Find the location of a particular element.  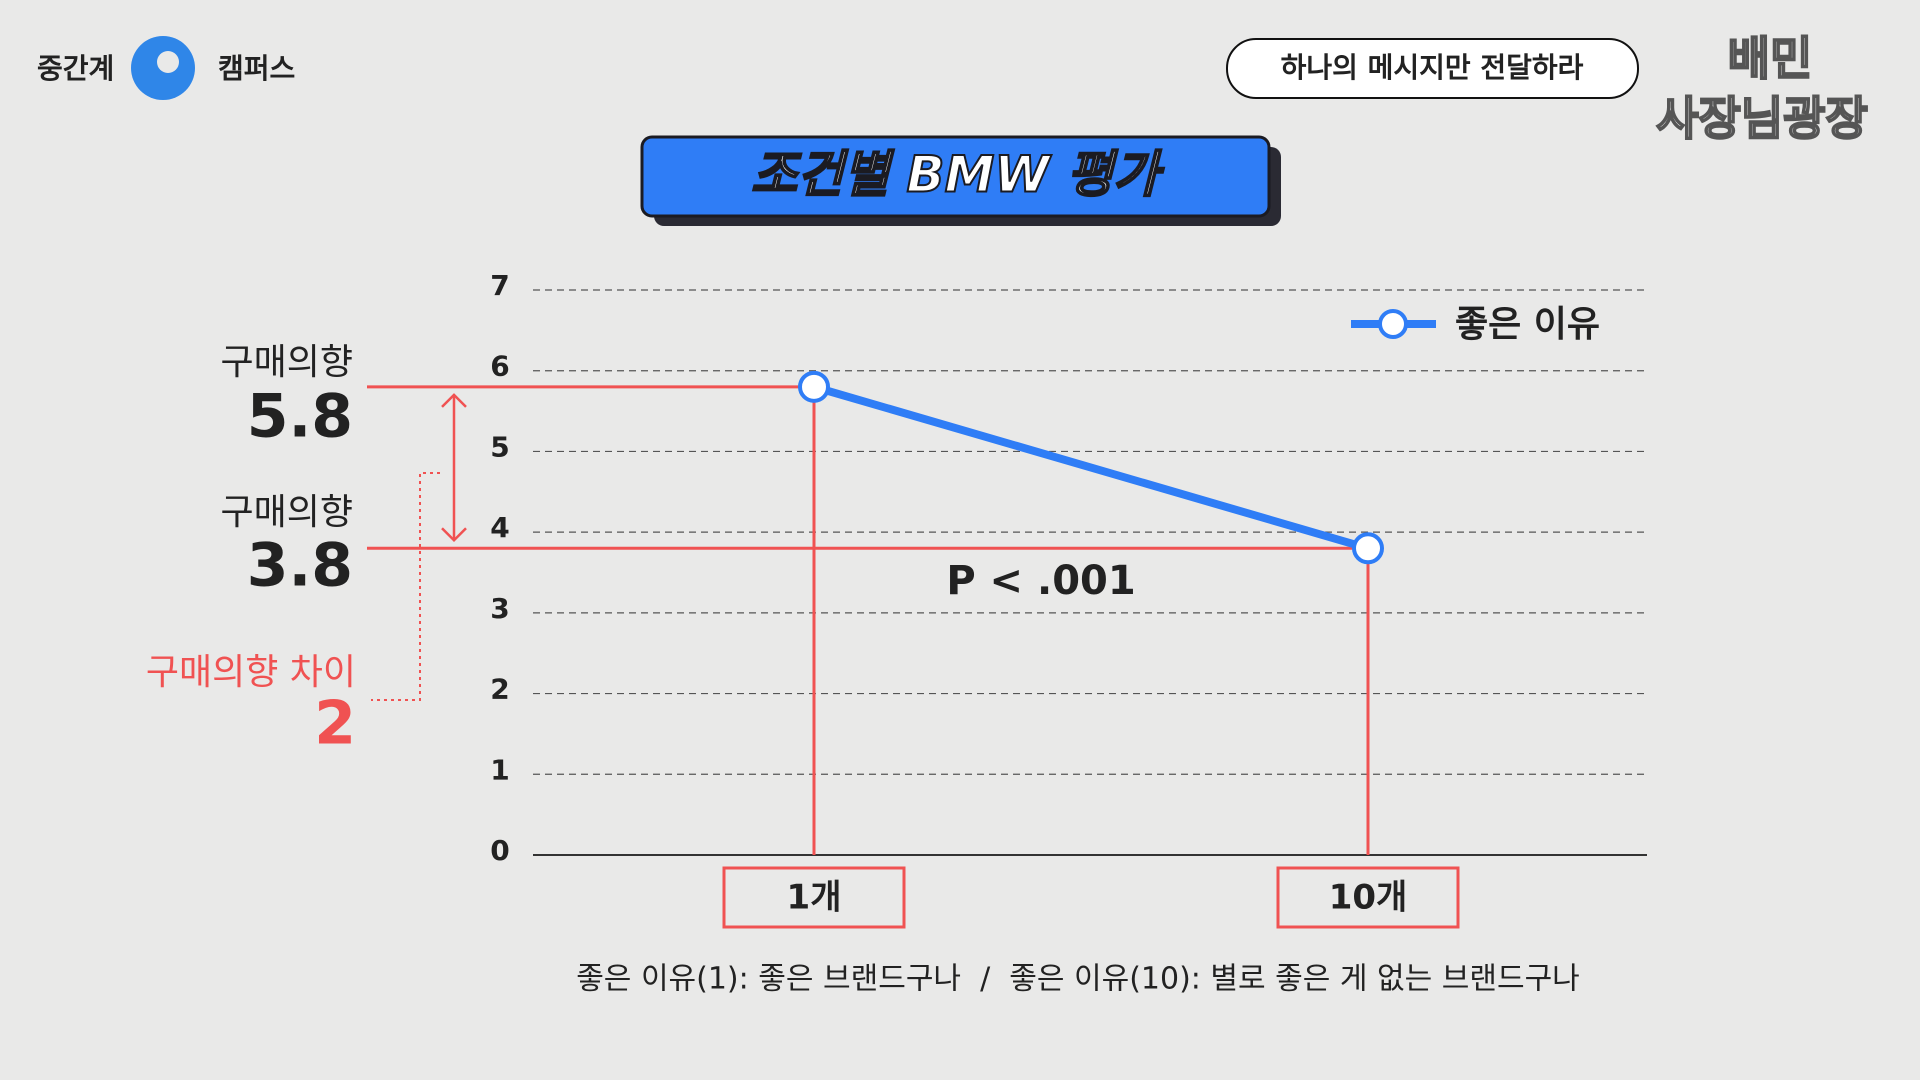

y-tick-label: 2 is located at coordinates (499, 689).